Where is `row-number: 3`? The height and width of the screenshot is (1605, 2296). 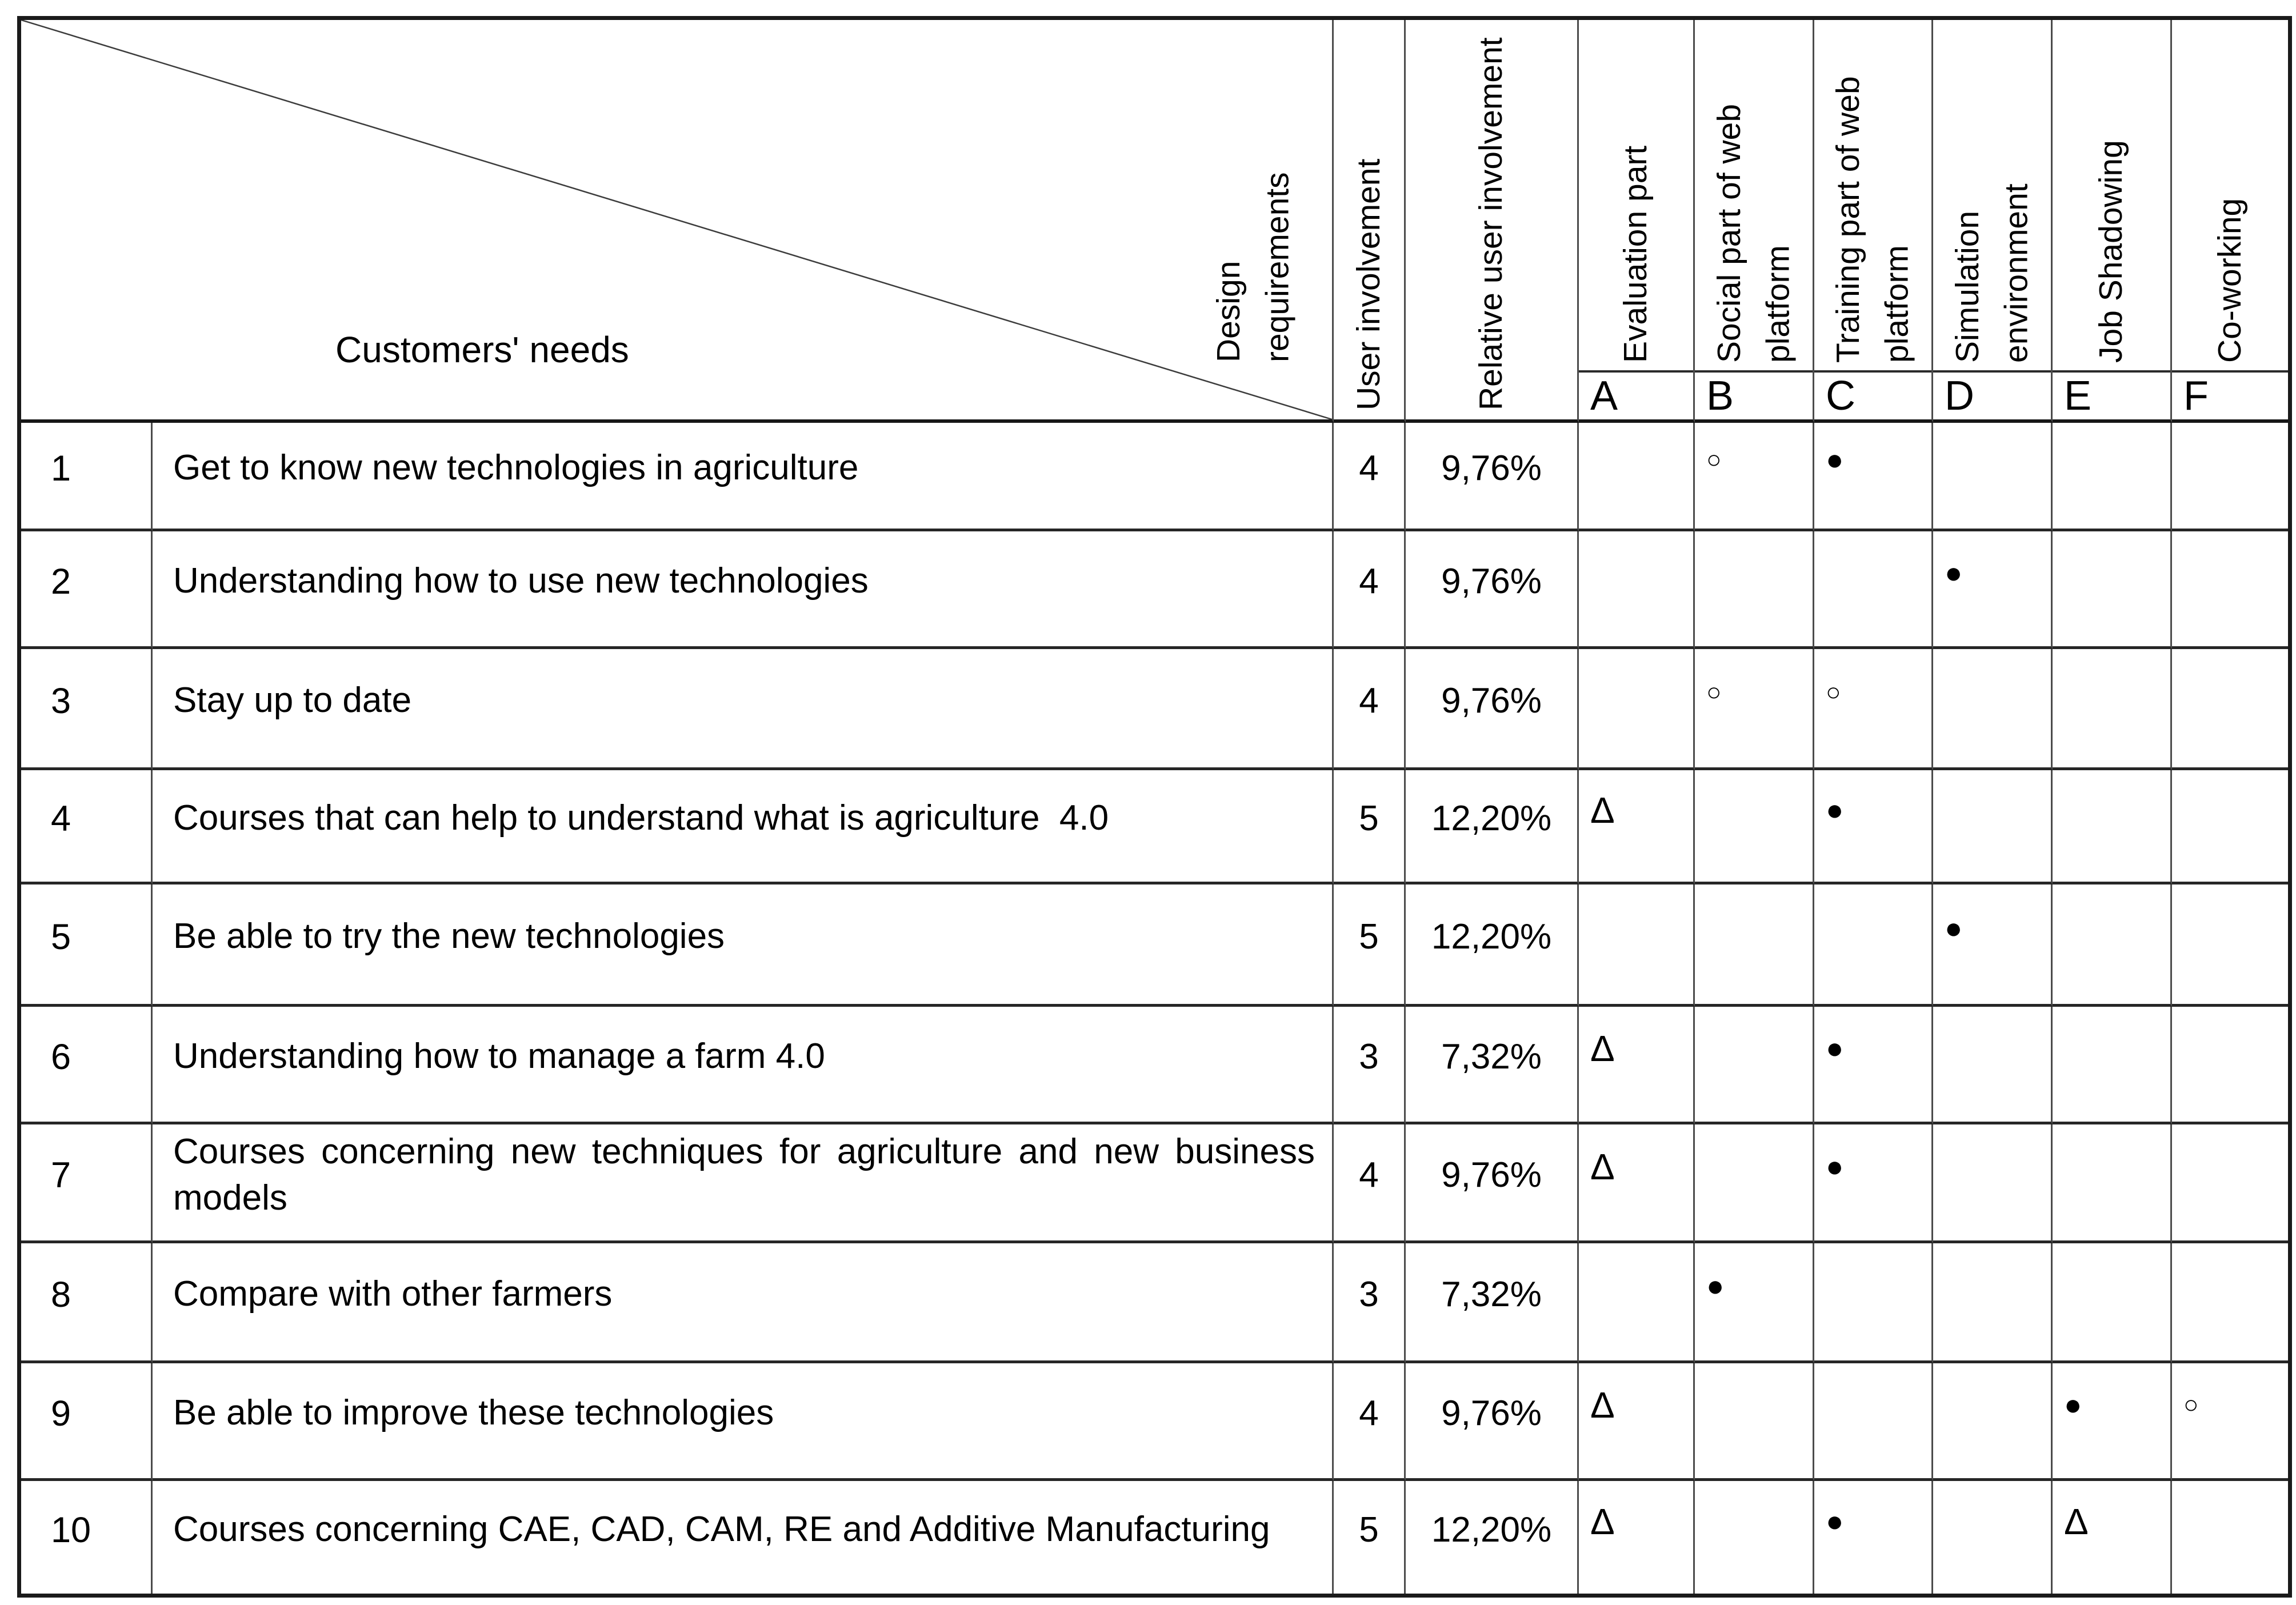 row-number: 3 is located at coordinates (87, 710).